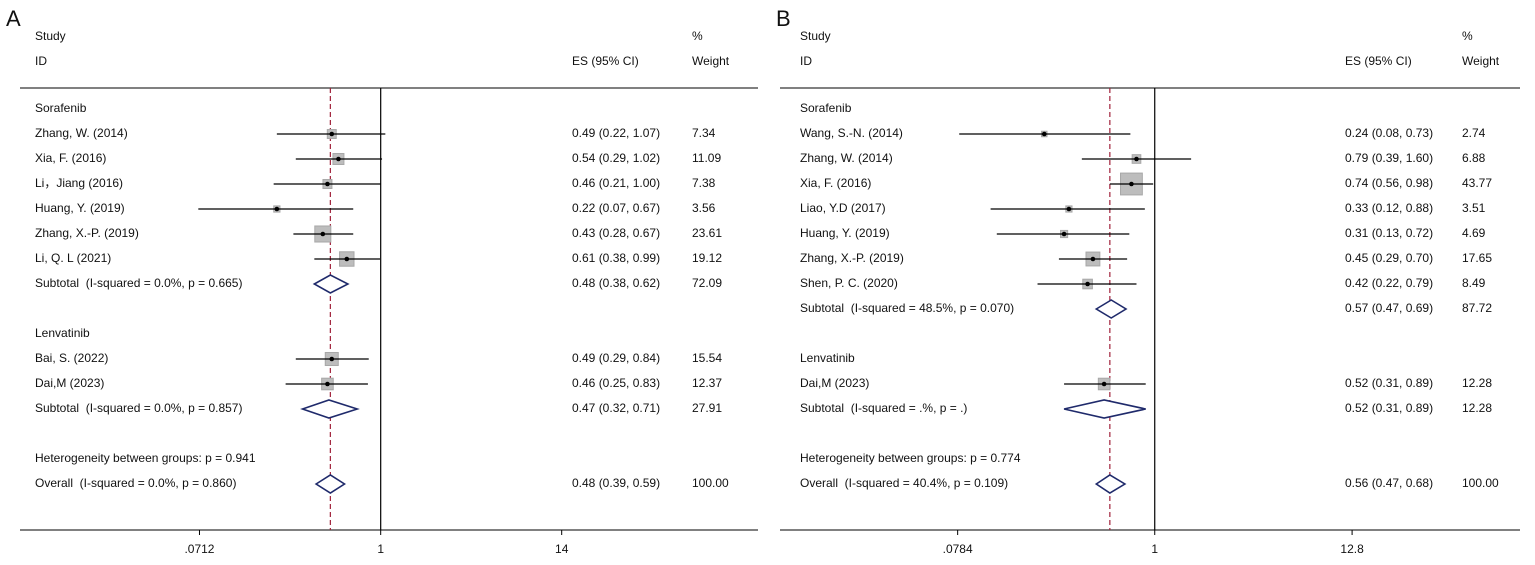  What do you see at coordinates (706, 158) in the screenshot?
I see `weight-label: 11.09` at bounding box center [706, 158].